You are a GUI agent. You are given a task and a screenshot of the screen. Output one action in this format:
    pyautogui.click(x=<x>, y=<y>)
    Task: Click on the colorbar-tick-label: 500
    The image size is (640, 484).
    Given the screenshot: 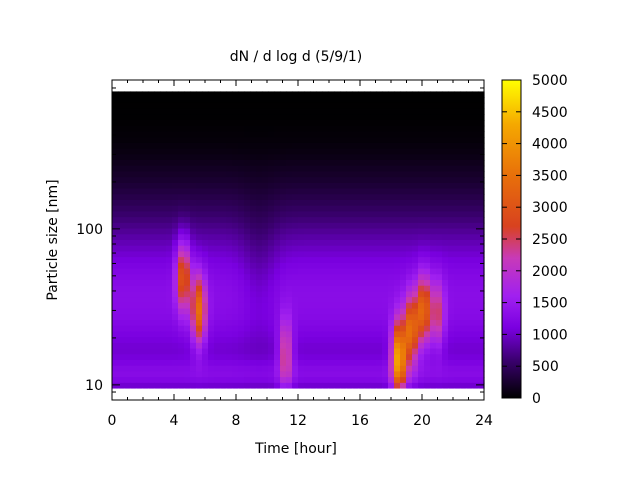 What is the action you would take?
    pyautogui.click(x=545, y=367)
    